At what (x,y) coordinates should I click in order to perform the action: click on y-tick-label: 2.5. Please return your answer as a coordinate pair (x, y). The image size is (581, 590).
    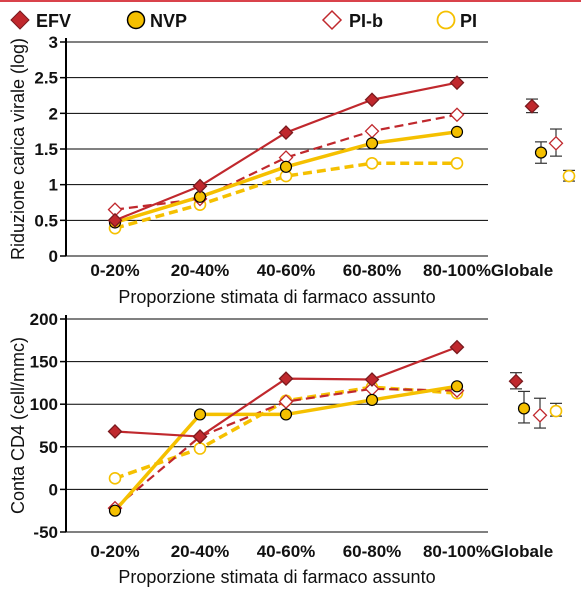
    Looking at the image, I should click on (46, 78).